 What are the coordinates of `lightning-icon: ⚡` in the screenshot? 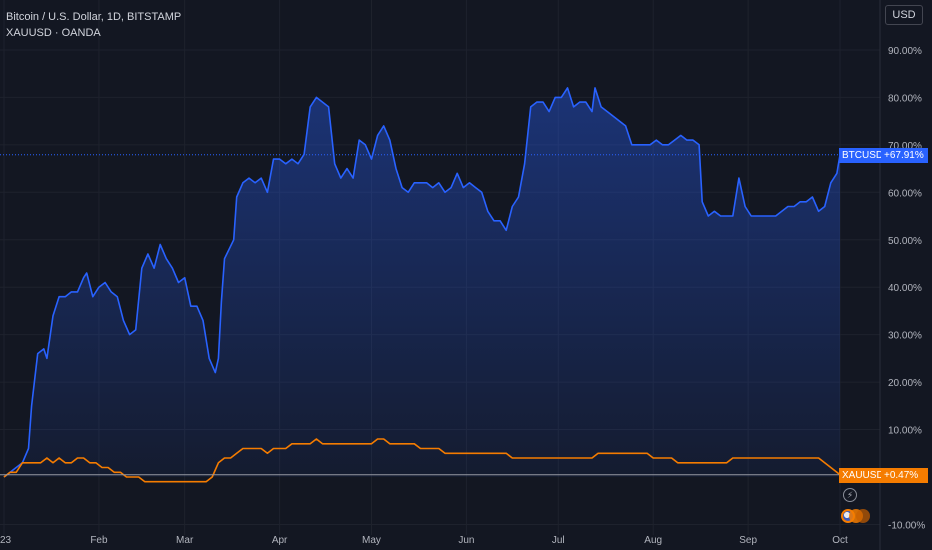 It's located at (850, 495).